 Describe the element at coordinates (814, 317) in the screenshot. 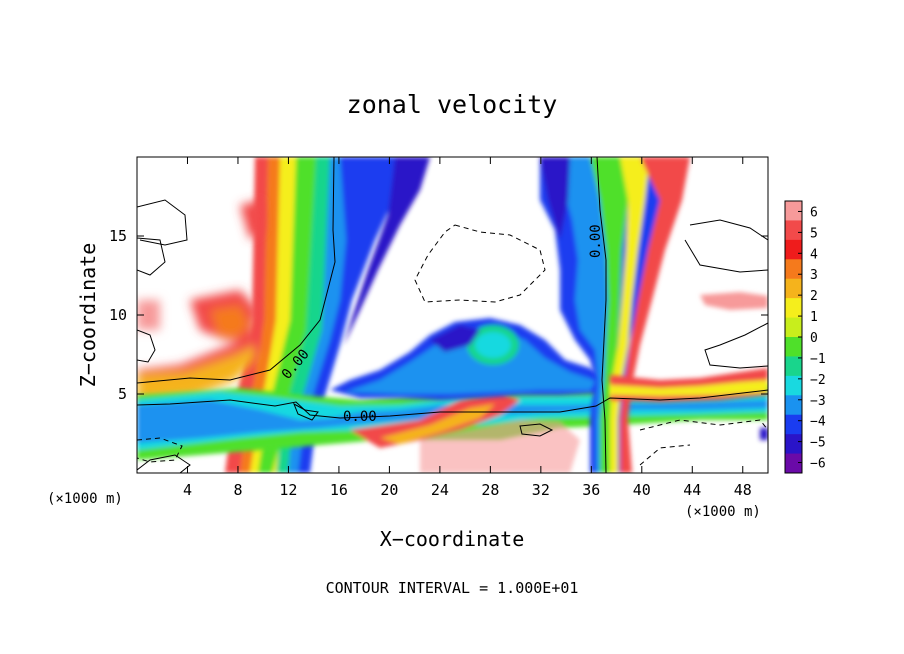

I see `colorbar-tick-label: 1` at that location.